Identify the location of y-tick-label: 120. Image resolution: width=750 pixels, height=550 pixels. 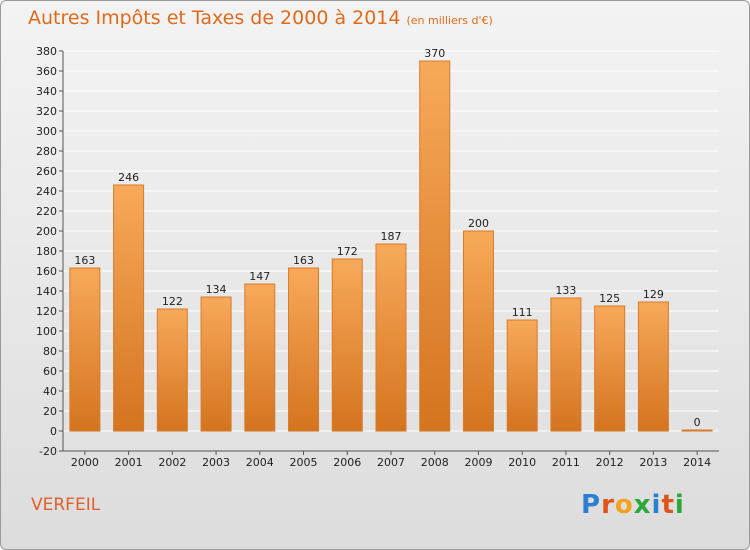
(46, 311).